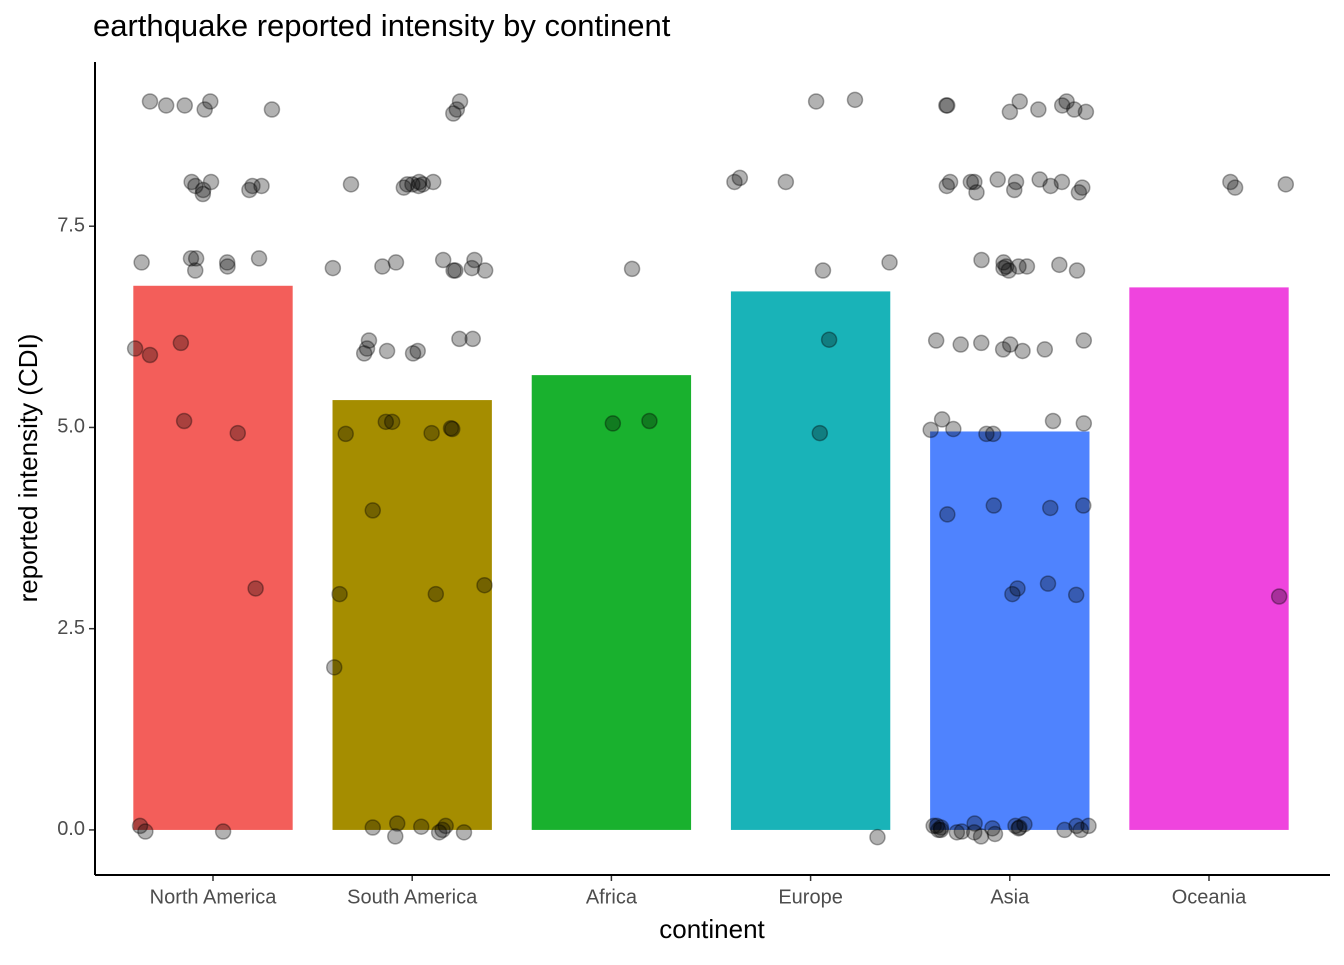 The height and width of the screenshot is (965, 1344). What do you see at coordinates (612, 897) in the screenshot?
I see `x-tick-label: Africa` at bounding box center [612, 897].